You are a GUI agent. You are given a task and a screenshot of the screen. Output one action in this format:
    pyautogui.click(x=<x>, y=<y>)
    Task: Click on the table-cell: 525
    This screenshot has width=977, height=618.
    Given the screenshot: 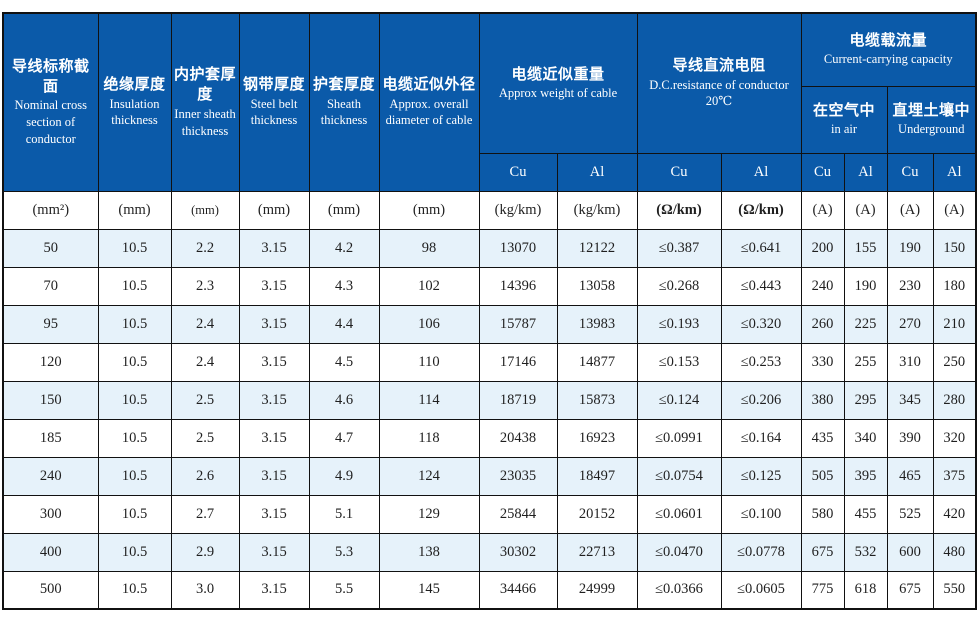 What is the action you would take?
    pyautogui.click(x=910, y=514)
    